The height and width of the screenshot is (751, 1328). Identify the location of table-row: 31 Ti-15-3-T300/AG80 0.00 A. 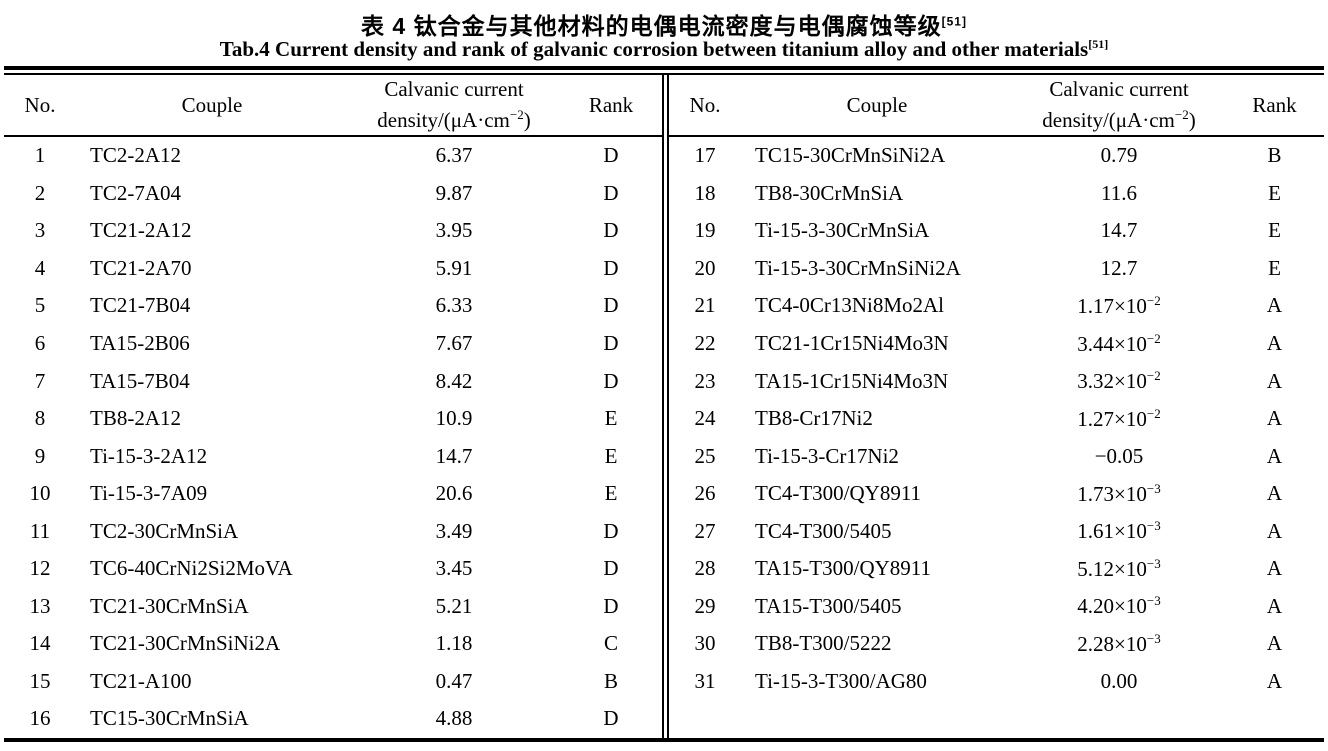
(996, 682).